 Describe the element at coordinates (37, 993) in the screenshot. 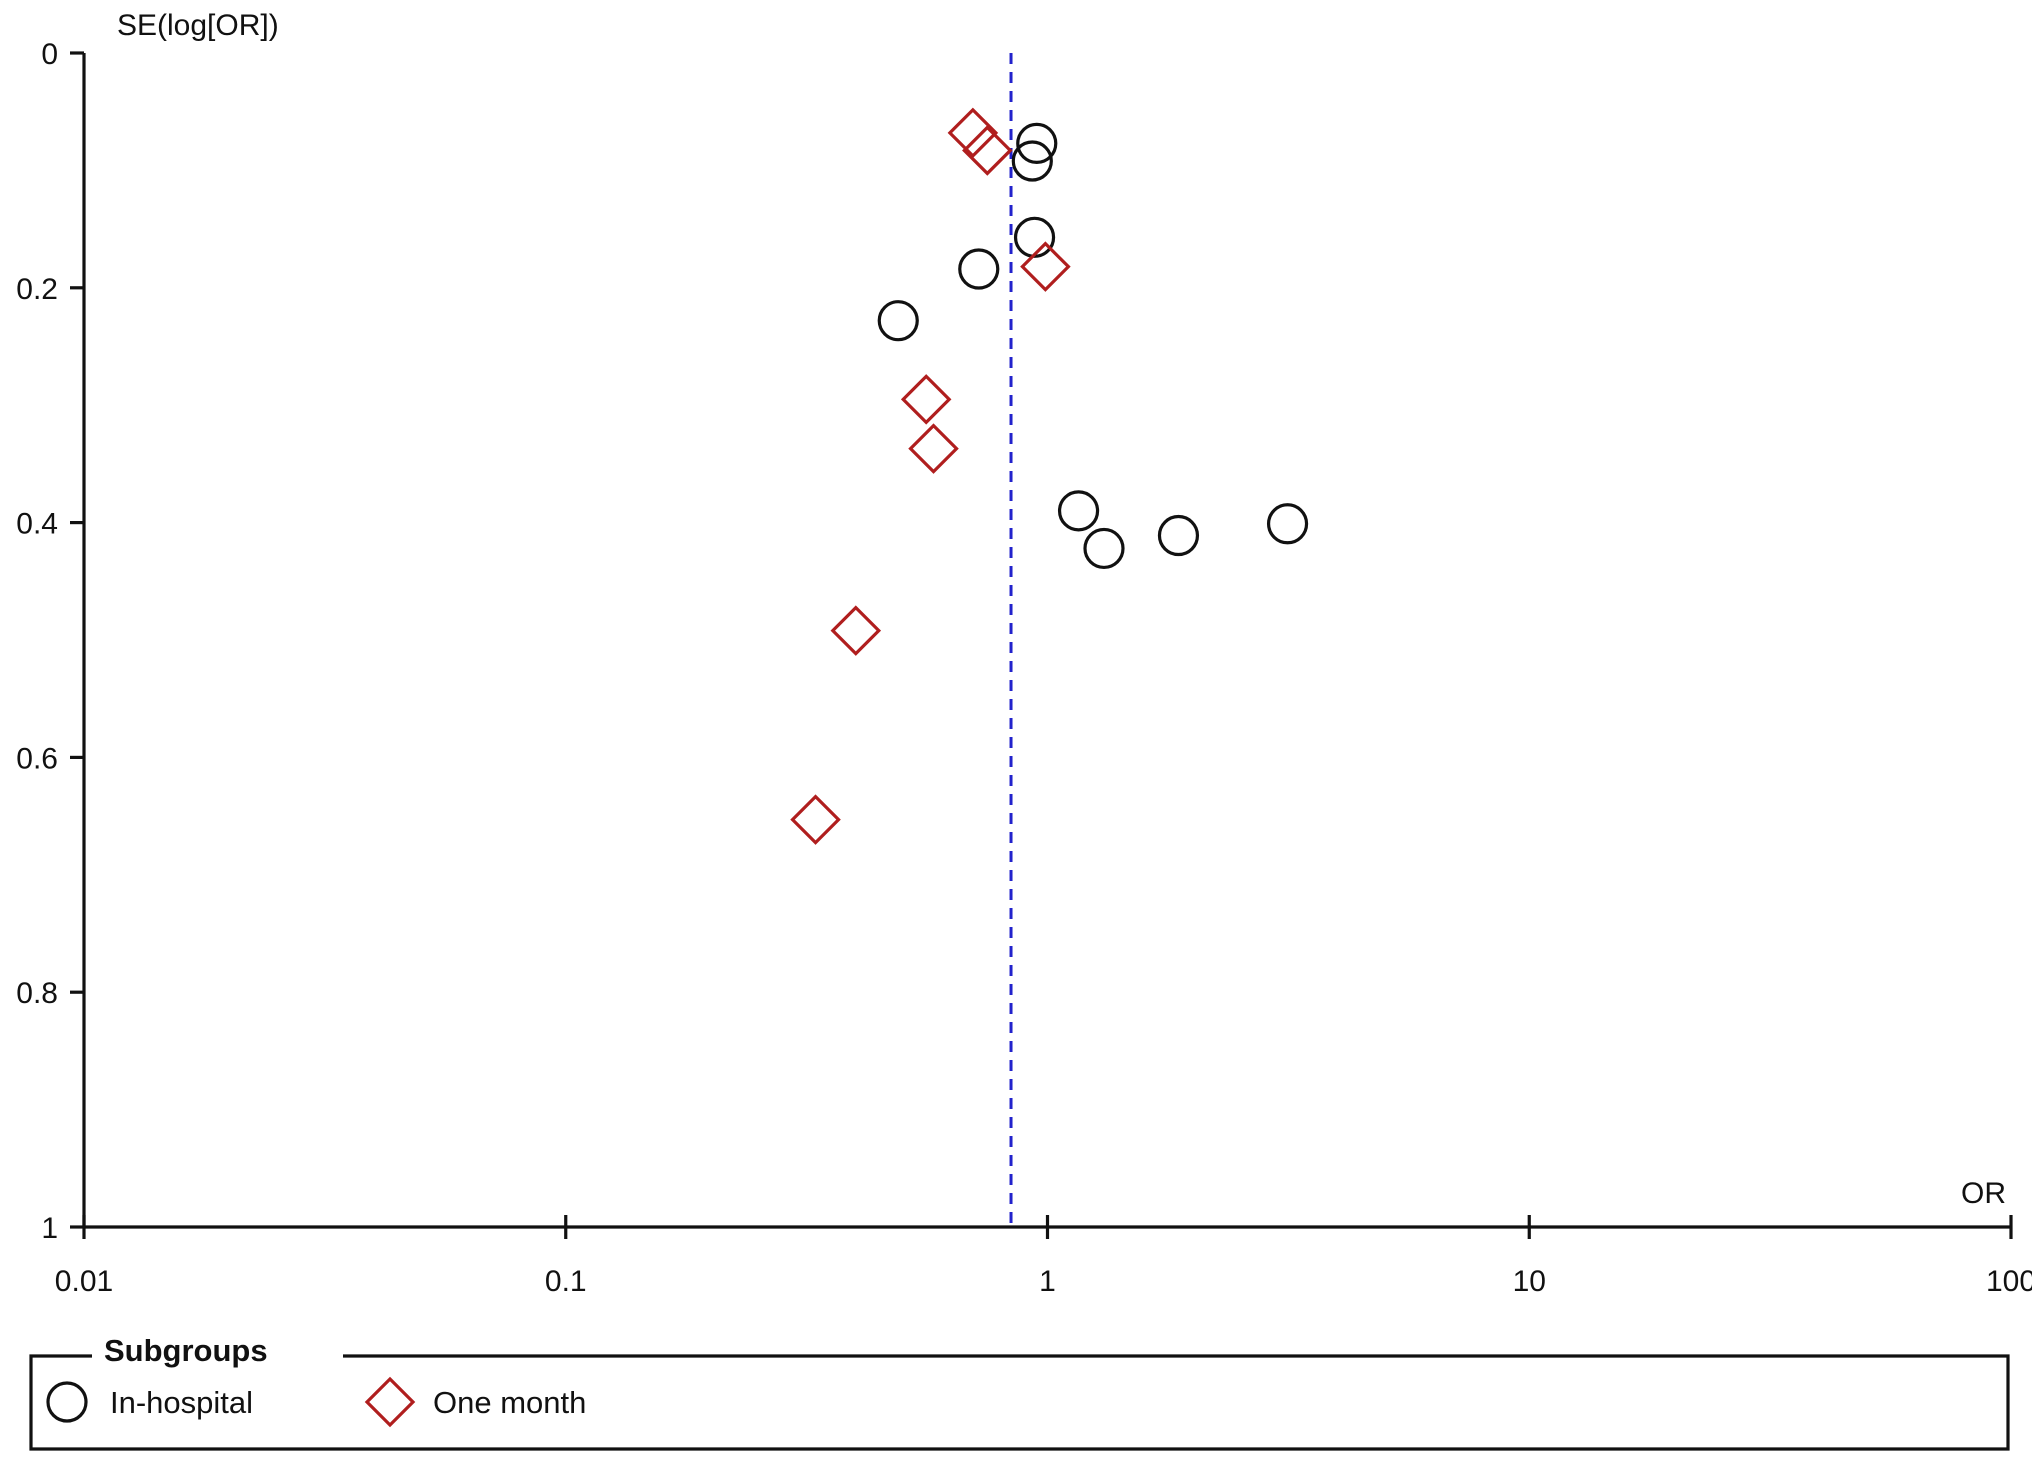

I see `y-tick-label: 0.8` at that location.